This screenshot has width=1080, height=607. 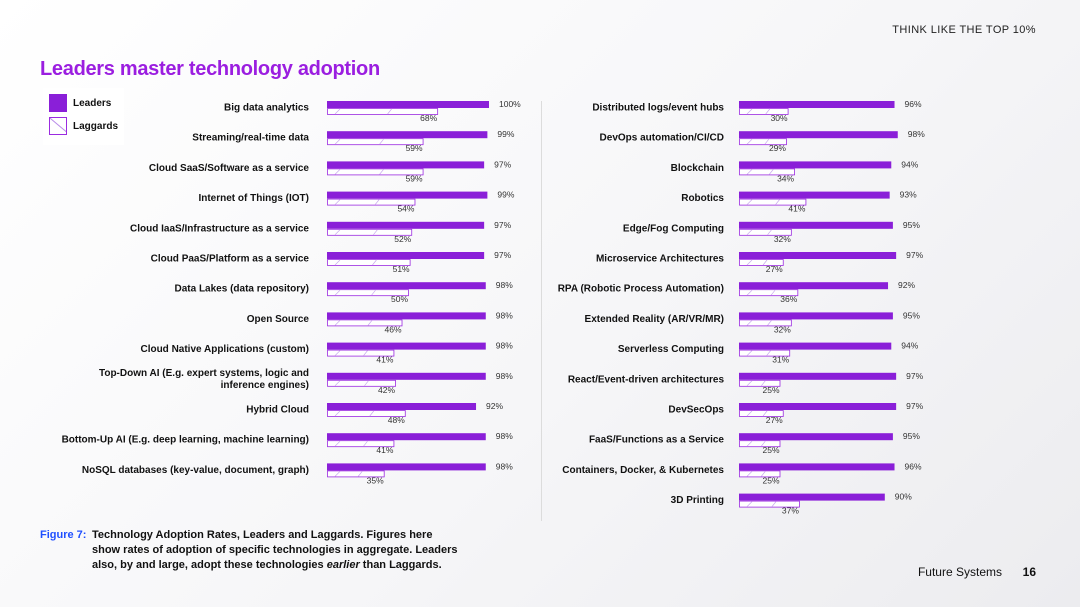 What do you see at coordinates (83, 116) in the screenshot?
I see `chart-legend: Leaders Laggards` at bounding box center [83, 116].